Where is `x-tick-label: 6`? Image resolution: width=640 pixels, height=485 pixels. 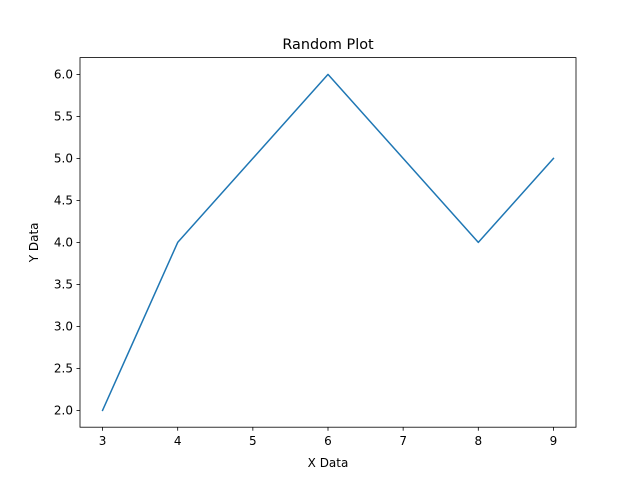
x-tick-label: 6 is located at coordinates (328, 441).